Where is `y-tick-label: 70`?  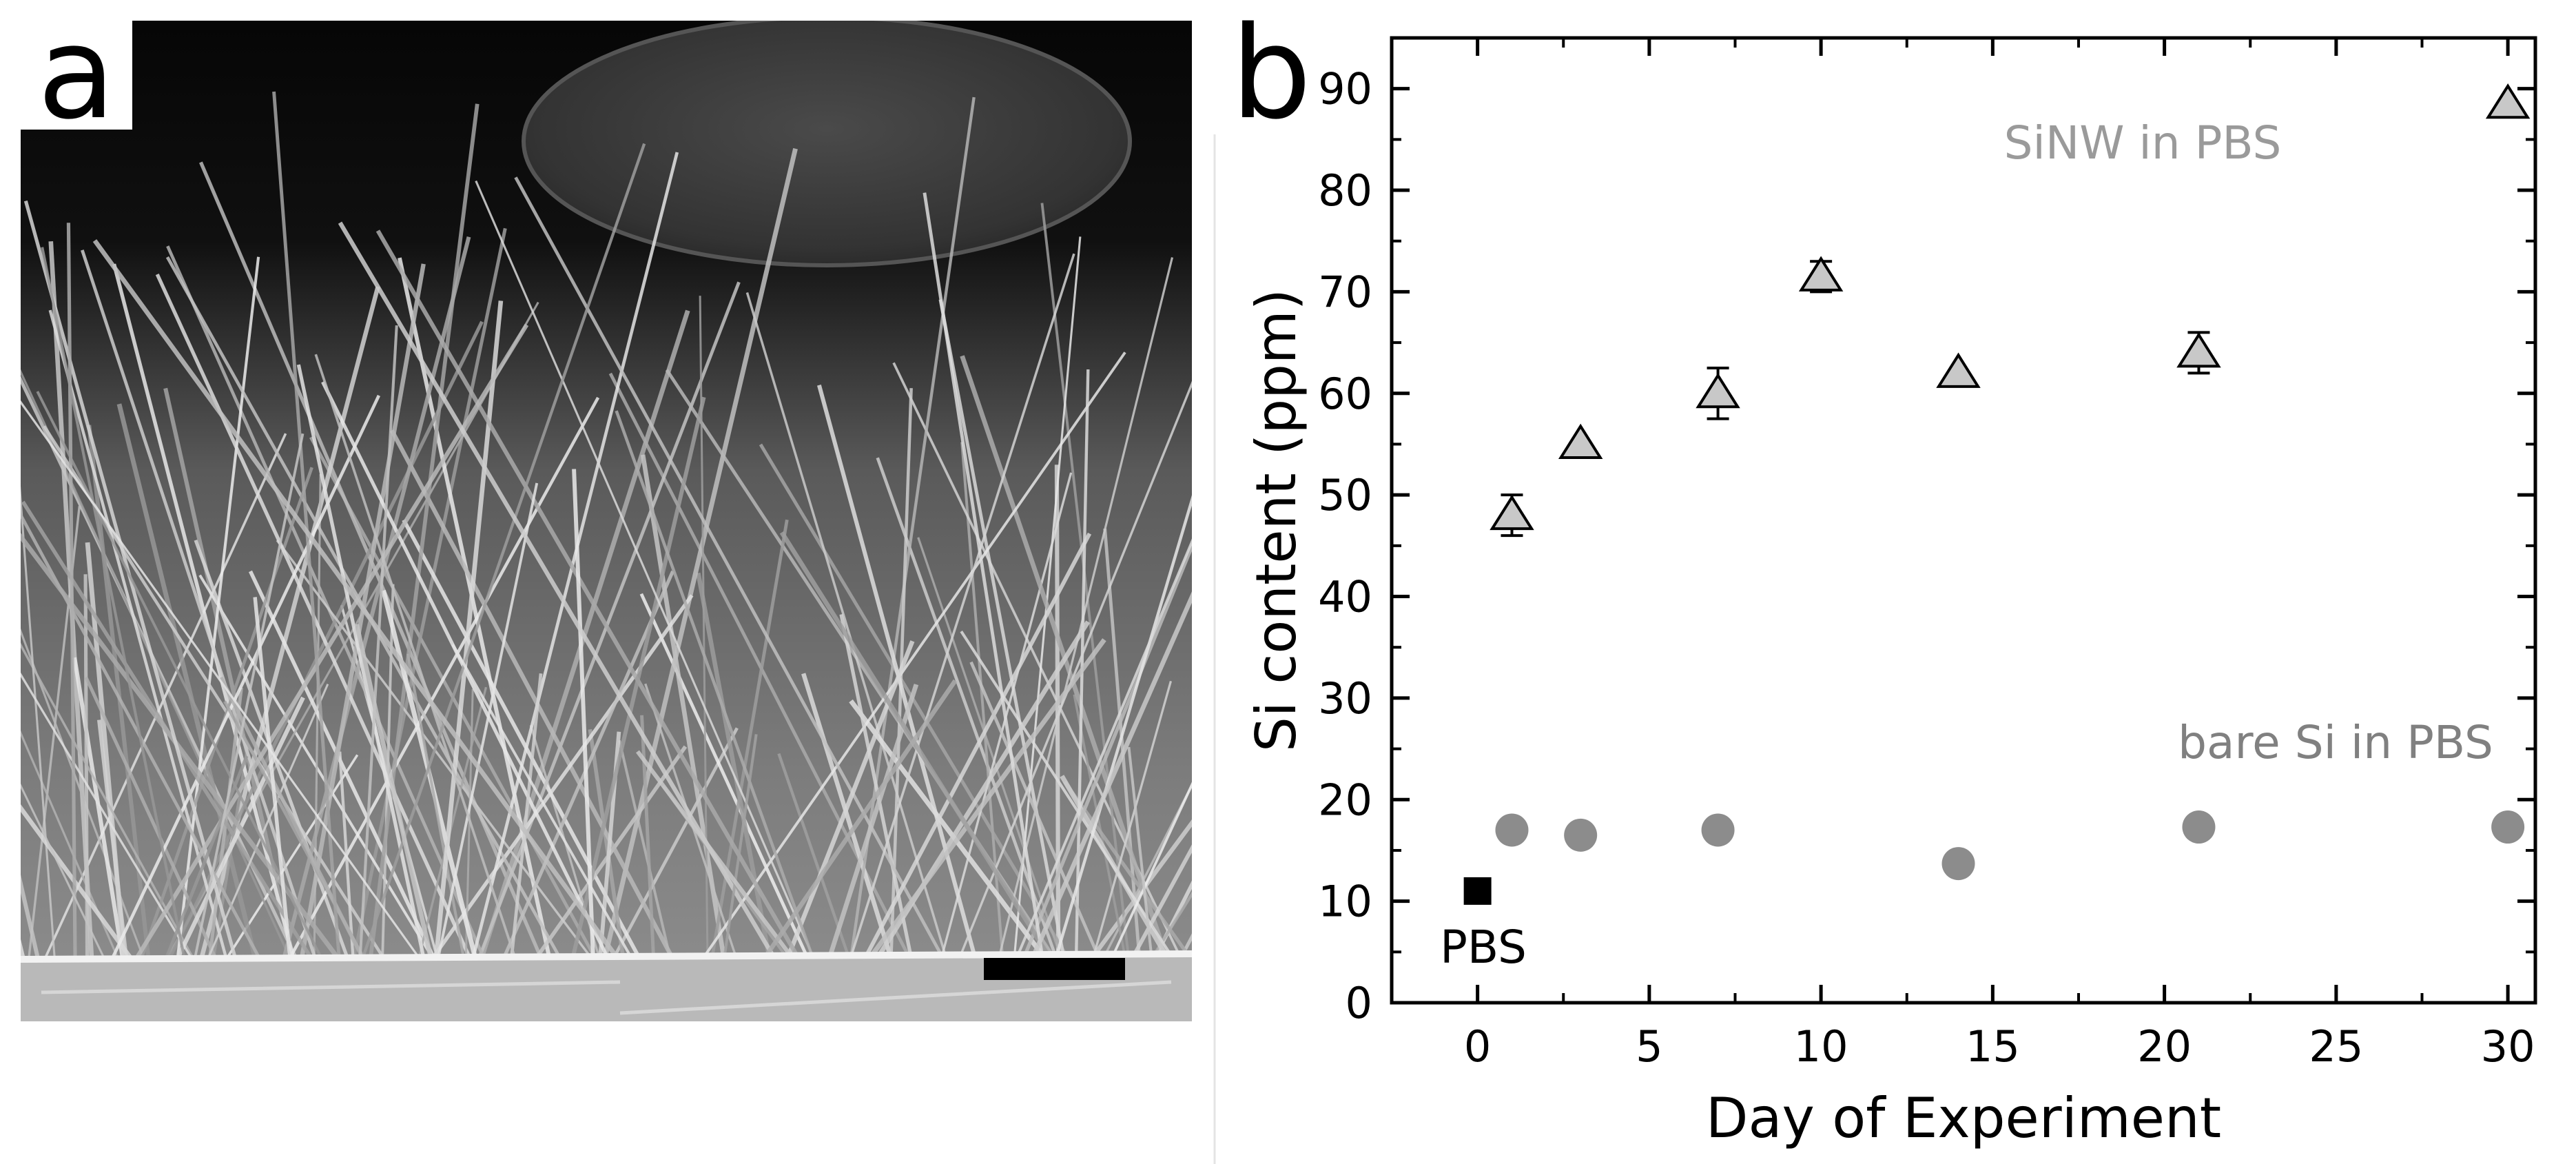
y-tick-label: 70 is located at coordinates (1345, 292).